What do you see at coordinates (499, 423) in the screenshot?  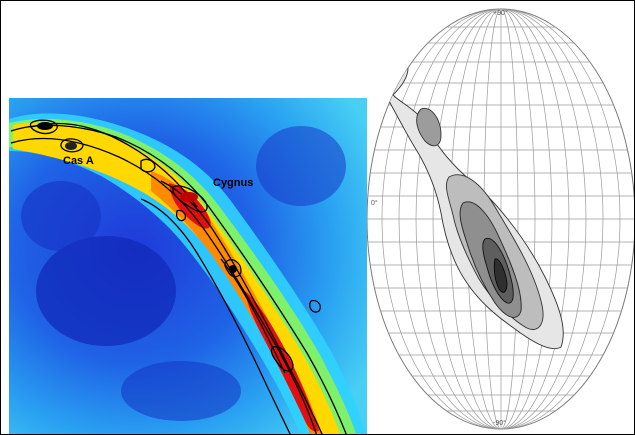 I see `tick-bottom: -90°` at bounding box center [499, 423].